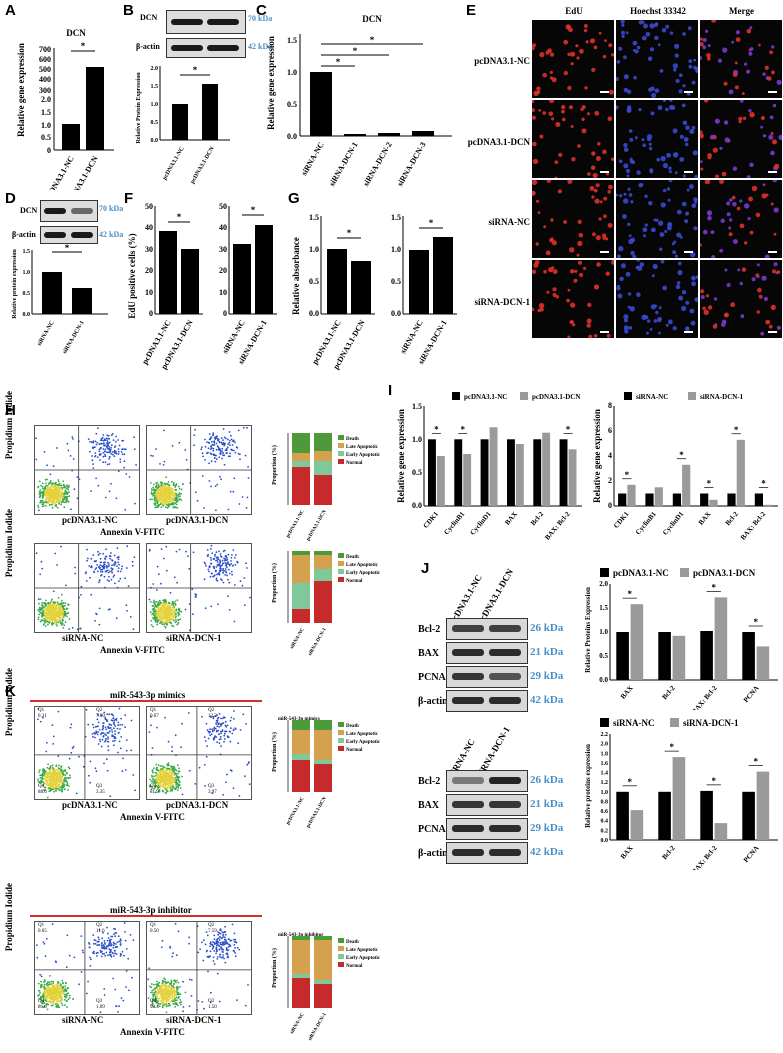 The width and height of the screenshot is (783, 1053). I want to click on axis-label: Annexin V-FITC, so click(132, 650).